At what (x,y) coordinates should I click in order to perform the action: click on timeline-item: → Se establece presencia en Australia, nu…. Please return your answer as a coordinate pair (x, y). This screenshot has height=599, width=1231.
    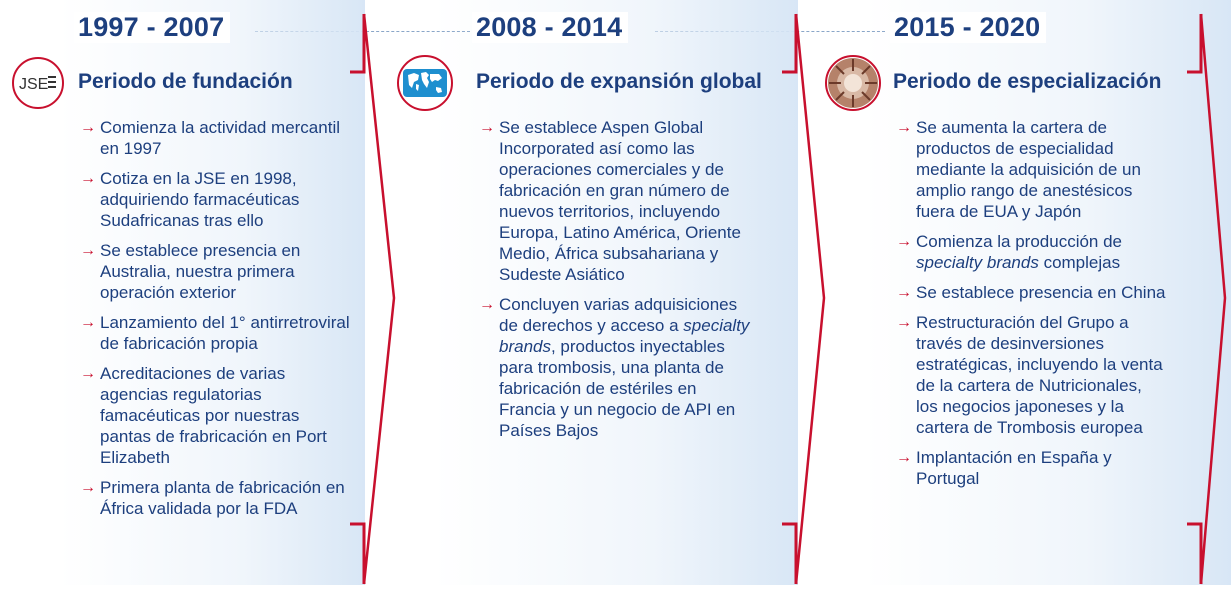
    Looking at the image, I should click on (217, 271).